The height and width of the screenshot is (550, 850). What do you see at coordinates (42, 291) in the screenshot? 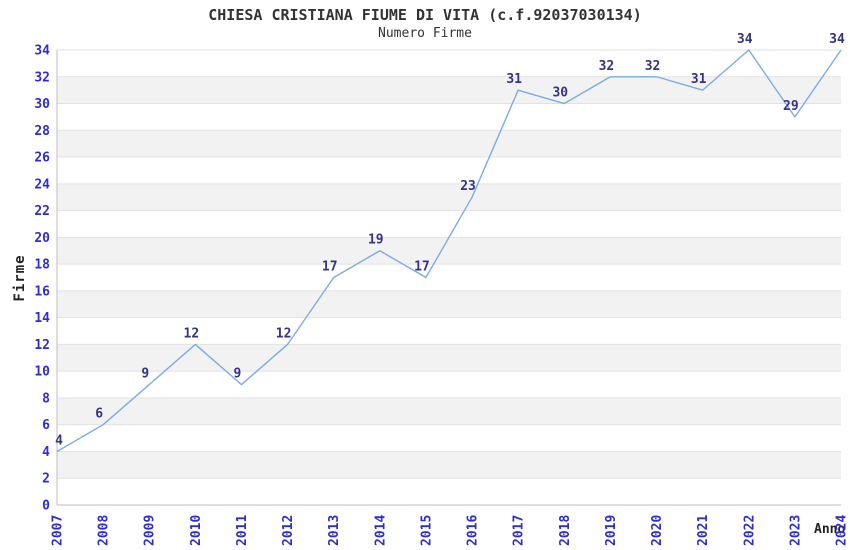
I see `y-tick-label: 16` at bounding box center [42, 291].